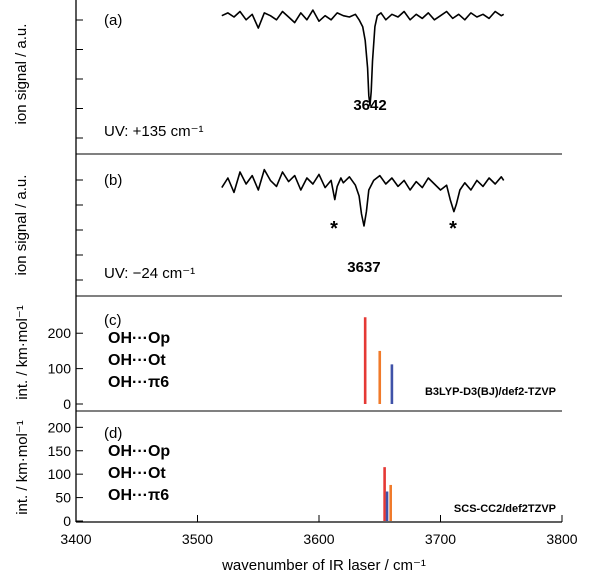 The width and height of the screenshot is (600, 579). I want to click on method-label: B3LYP-D3(BJ)/def2-TZVP, so click(490, 392).